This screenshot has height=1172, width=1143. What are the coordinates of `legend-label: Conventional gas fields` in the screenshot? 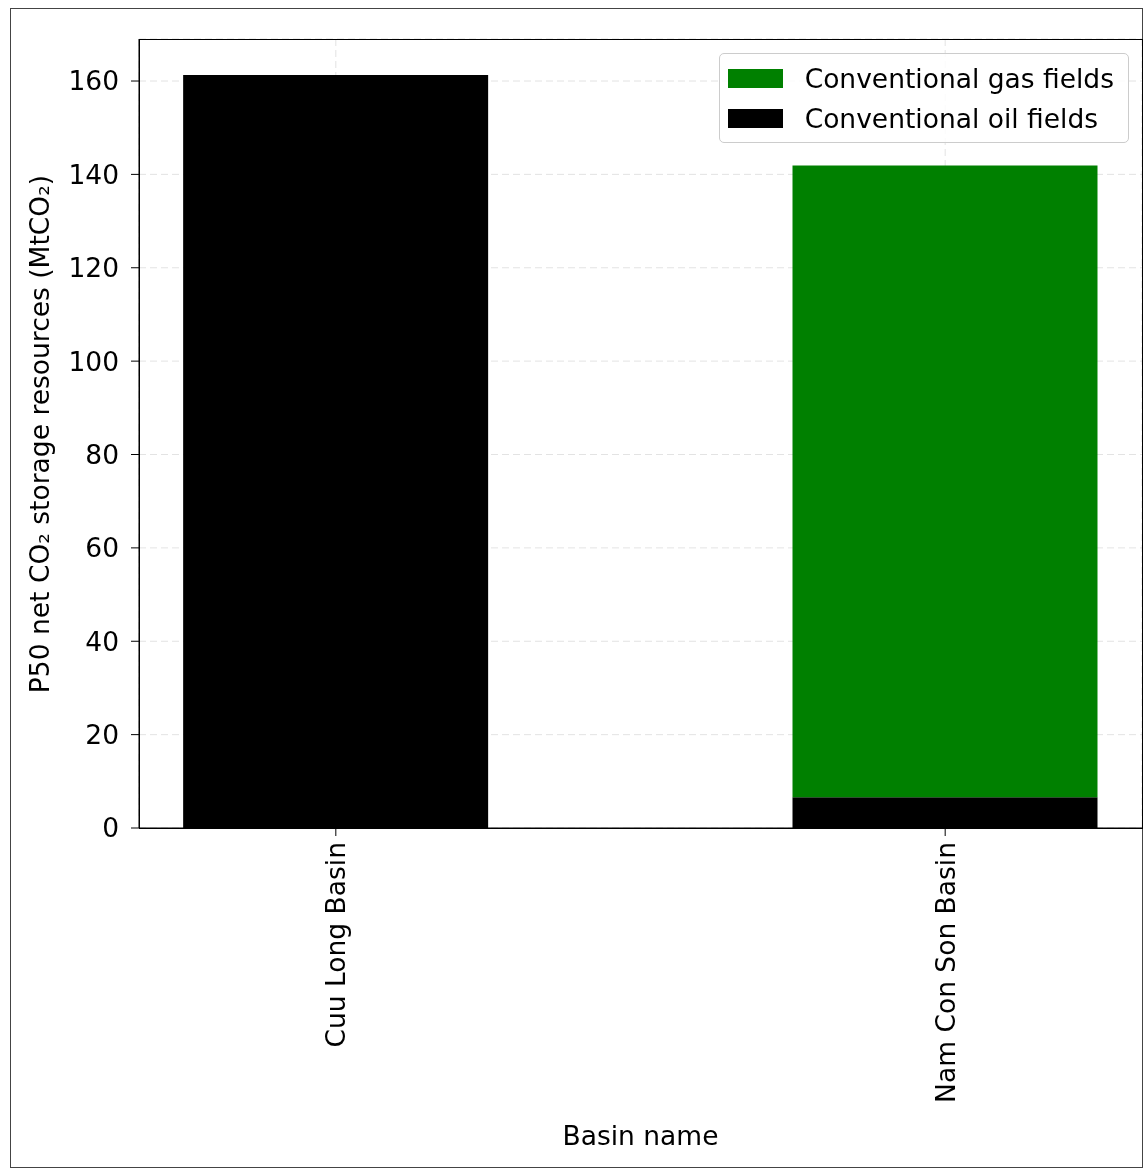 It's located at (959, 78).